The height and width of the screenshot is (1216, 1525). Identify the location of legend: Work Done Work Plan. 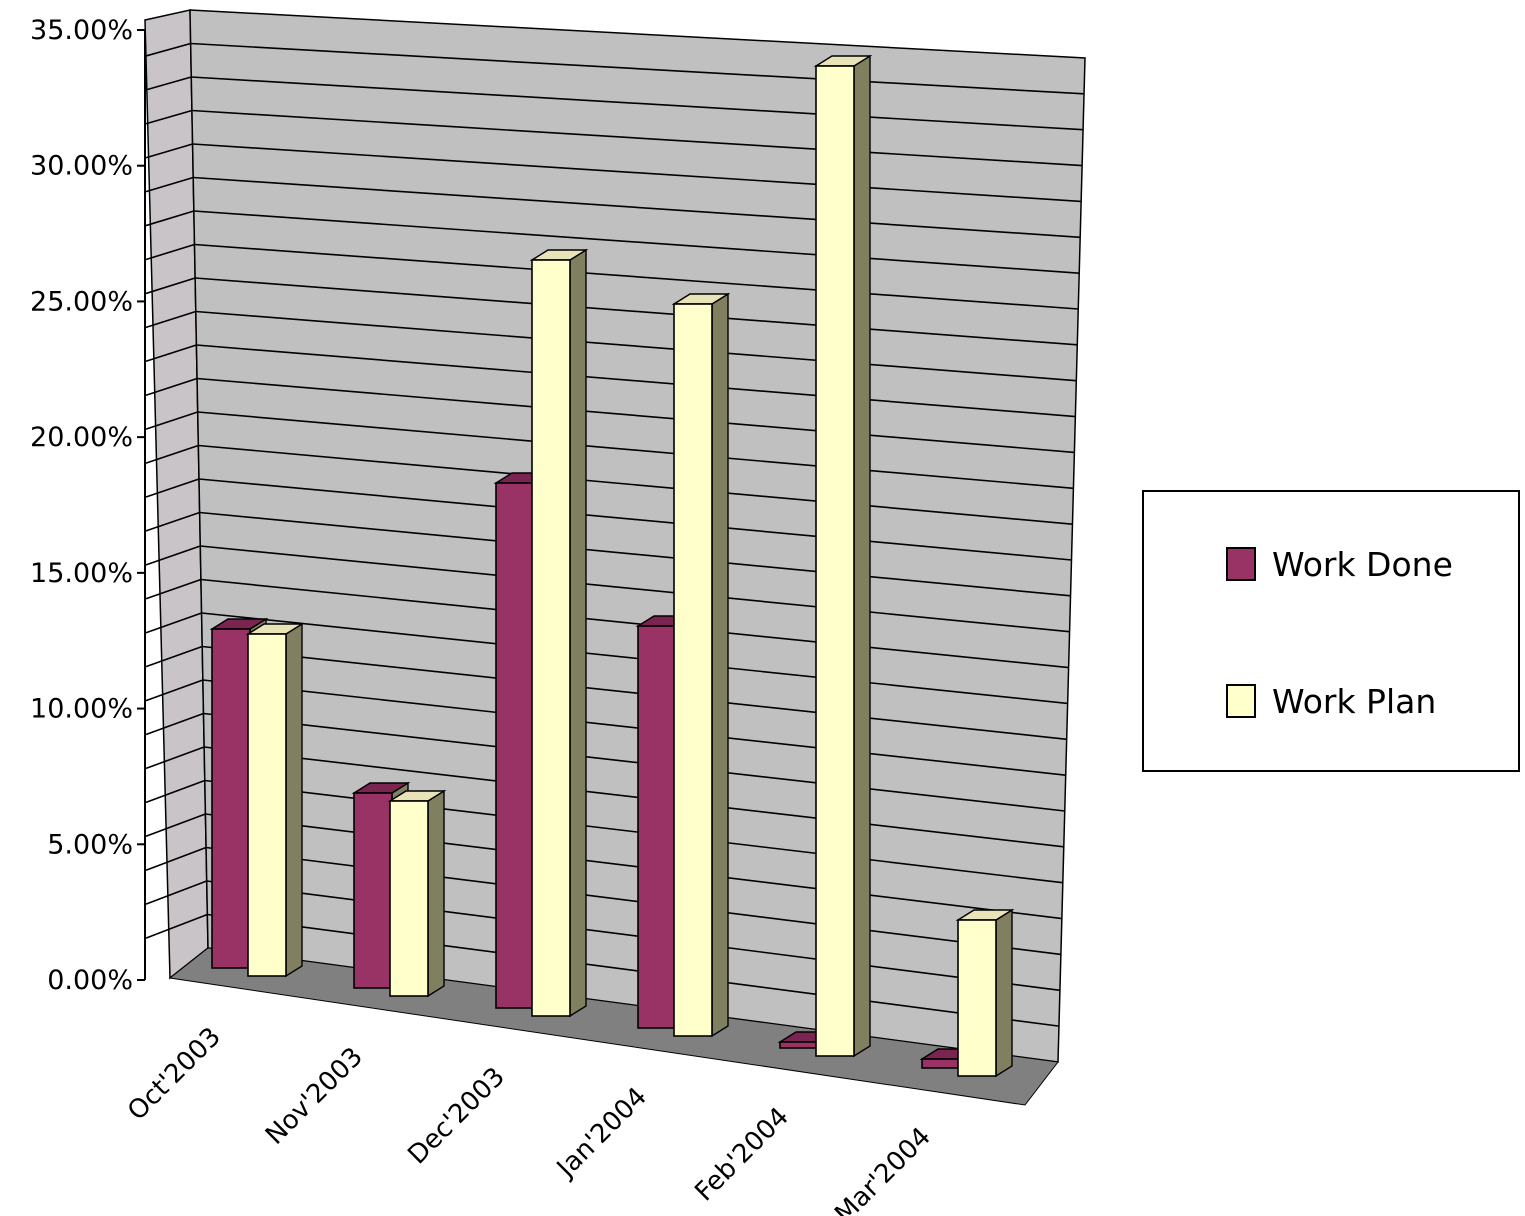
(1331, 631).